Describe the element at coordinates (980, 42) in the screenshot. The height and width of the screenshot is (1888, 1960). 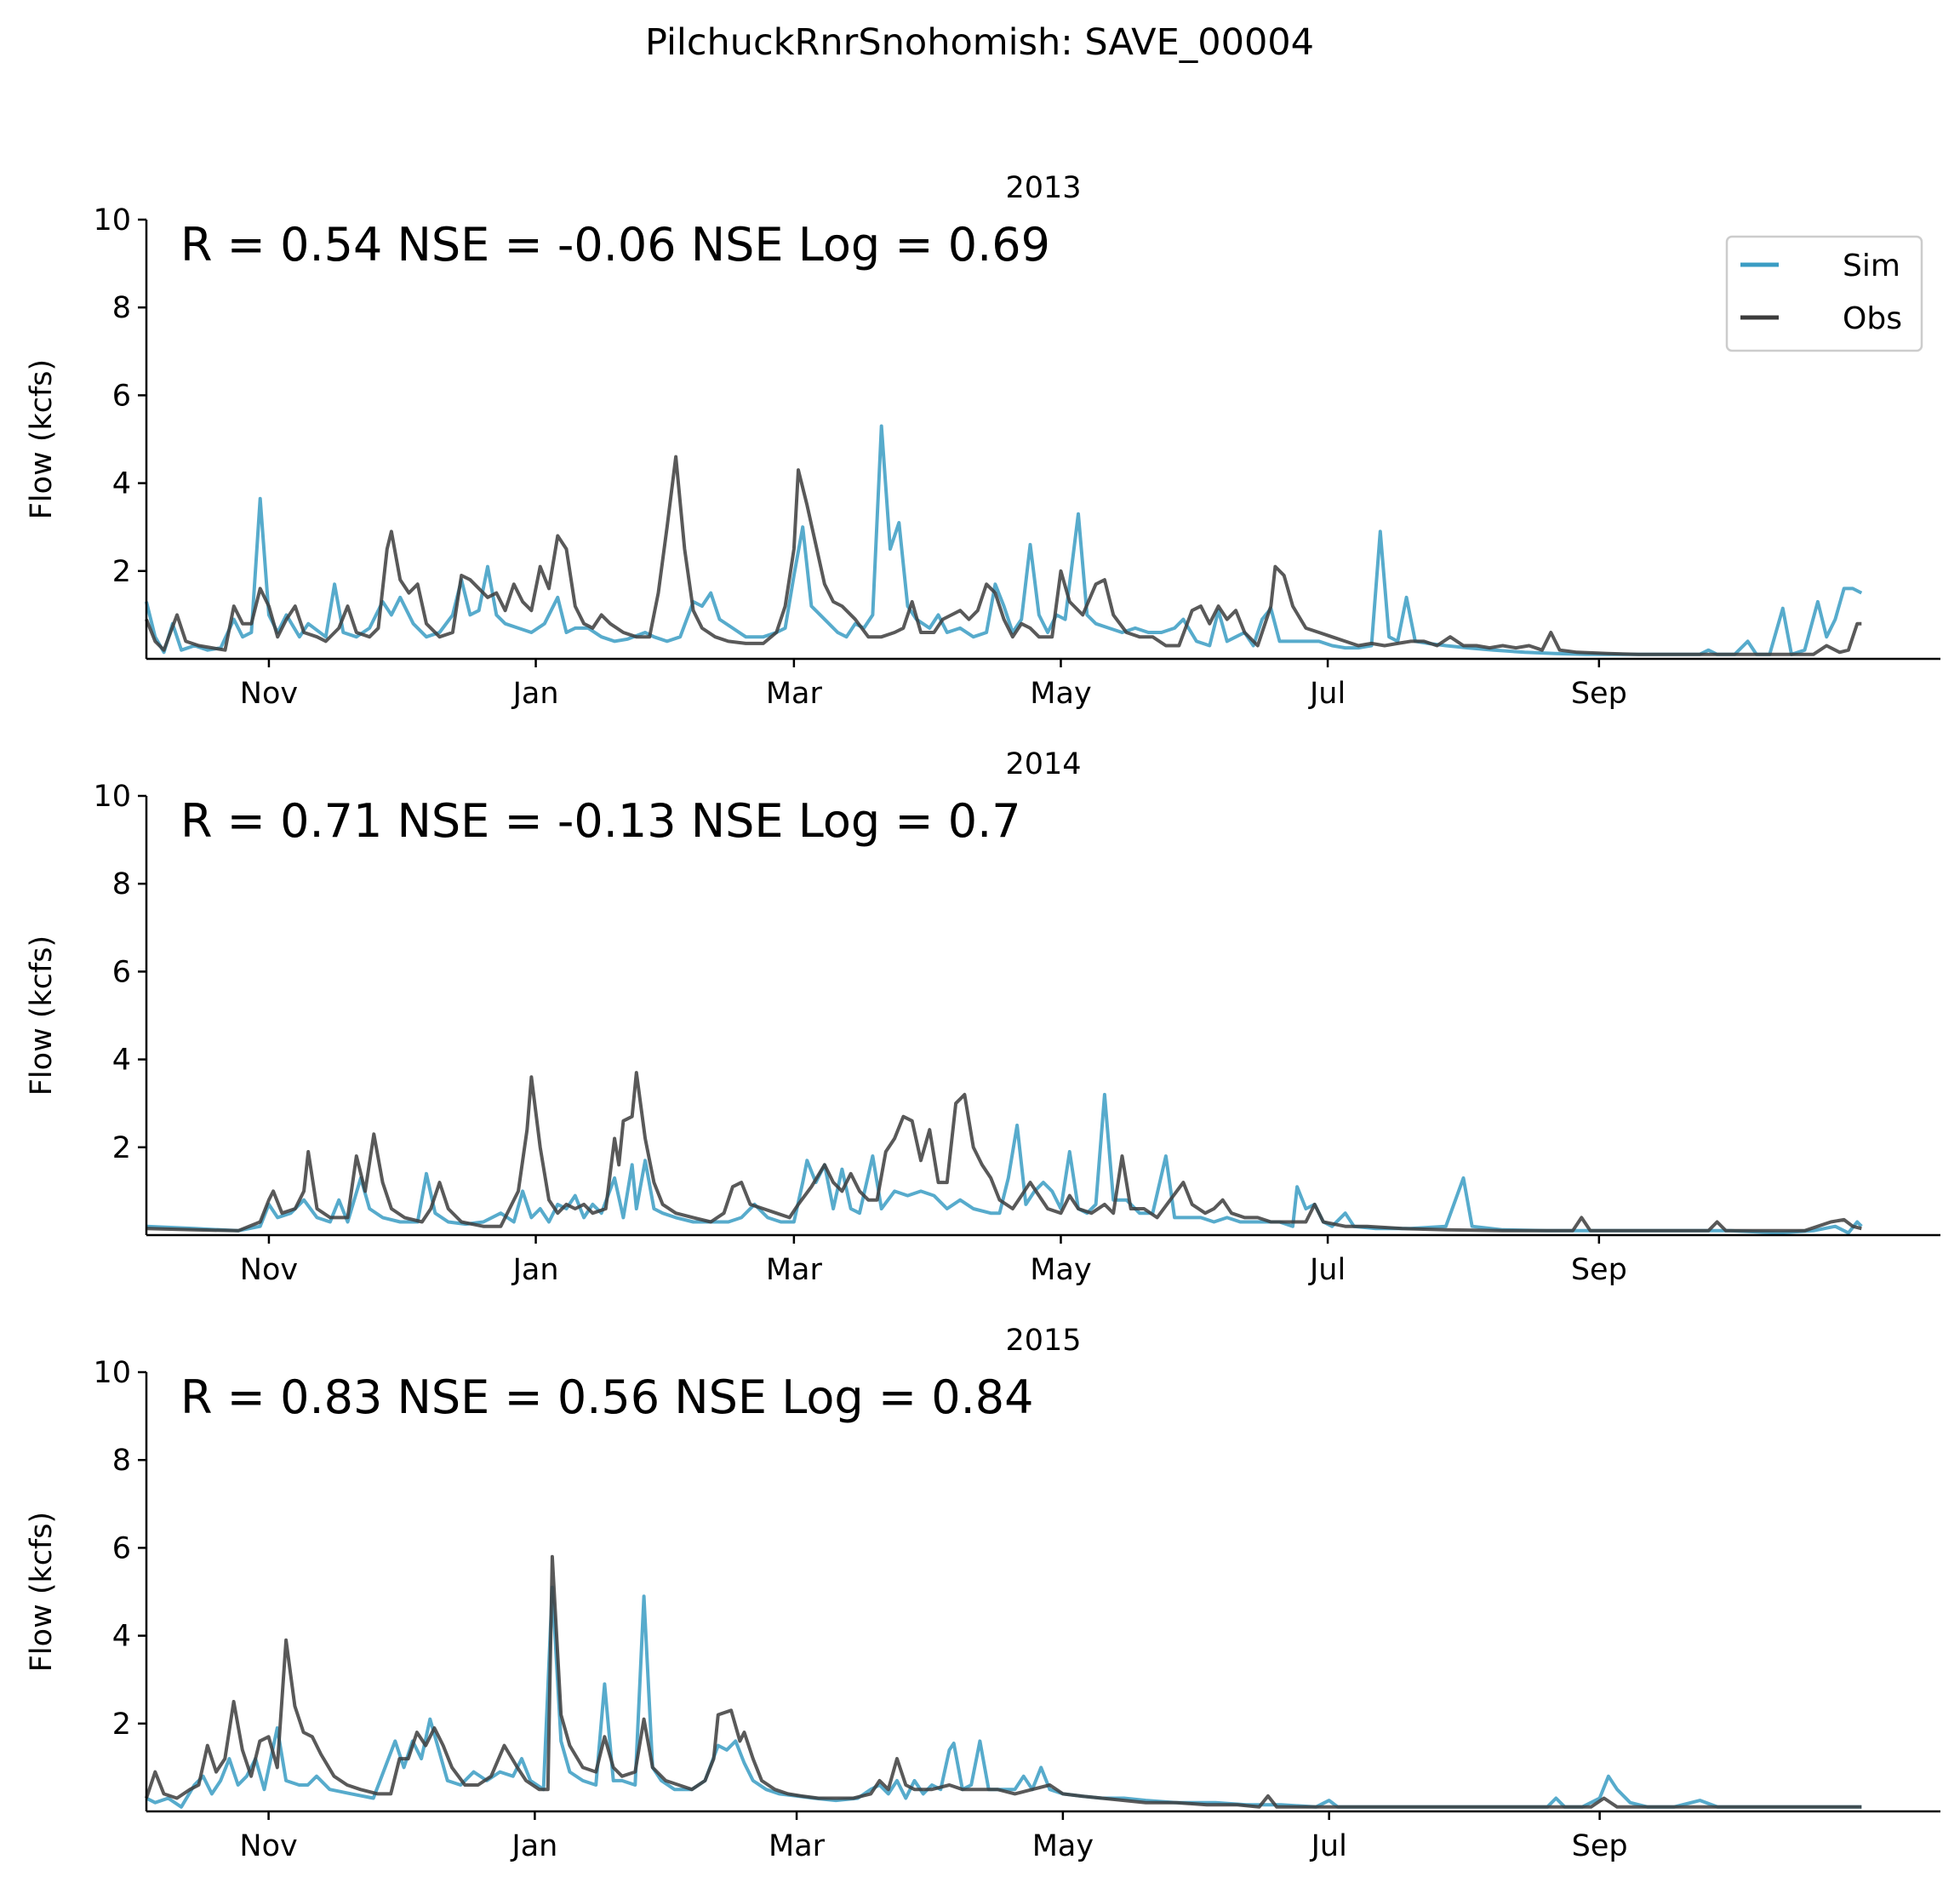
I see `figure-title: PilchuckRnrSnohomish: SAVE_00004` at that location.